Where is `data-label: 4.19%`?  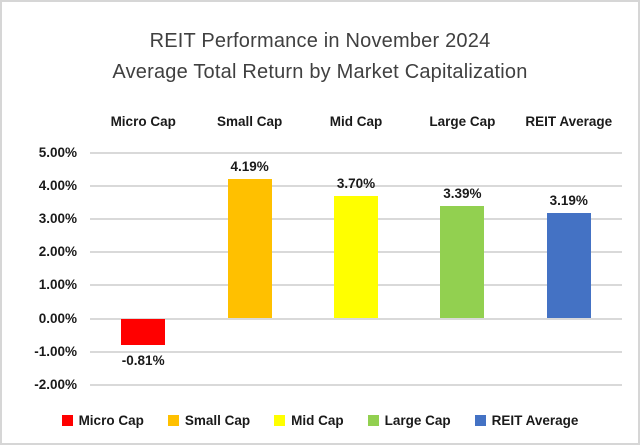 data-label: 4.19% is located at coordinates (249, 167).